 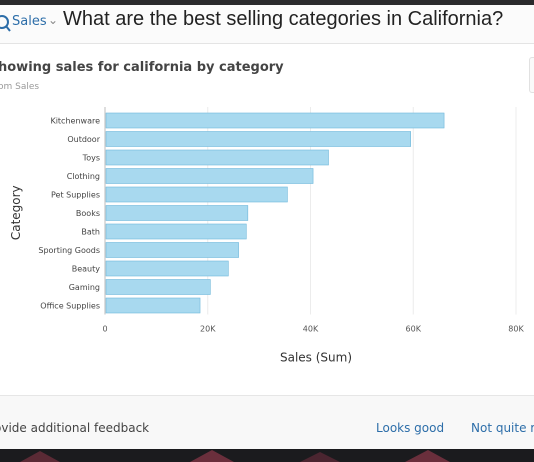 What do you see at coordinates (316, 358) in the screenshot?
I see `x-axis-title: Sales (Sum)` at bounding box center [316, 358].